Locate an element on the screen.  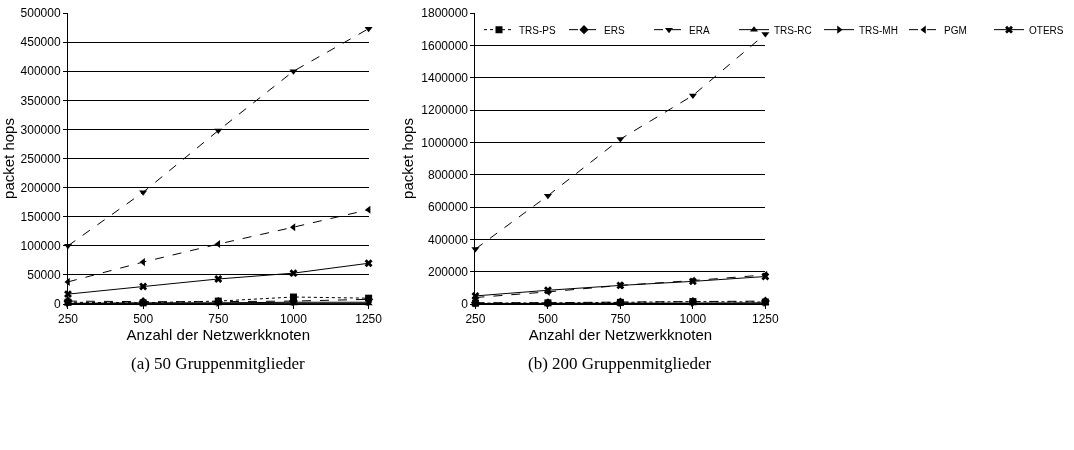
text: (b) 200 Gruppenmitglieder is located at coordinates (620, 363).